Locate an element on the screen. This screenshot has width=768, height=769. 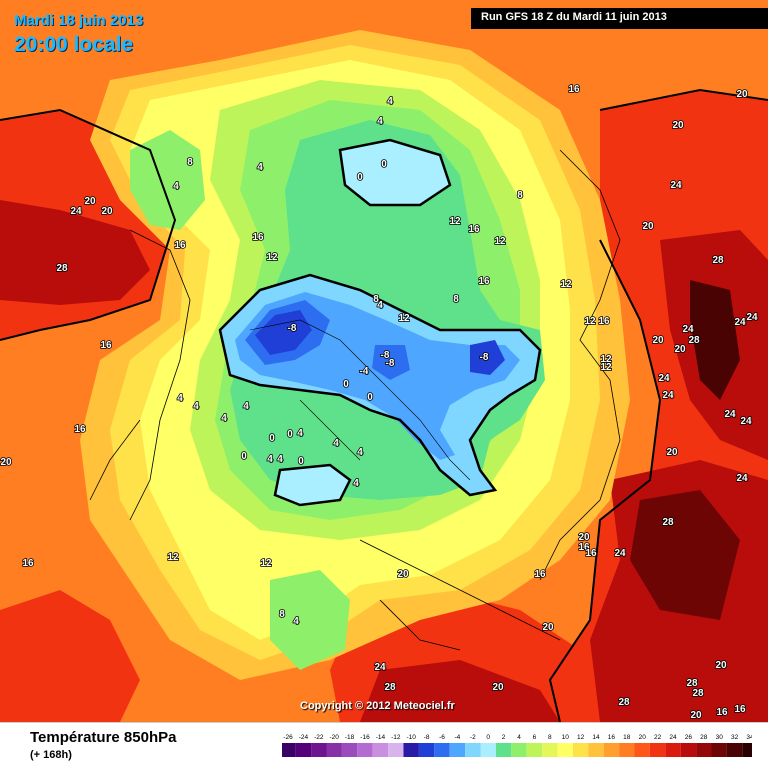
legend-tick-label: 22 is located at coordinates (658, 737).